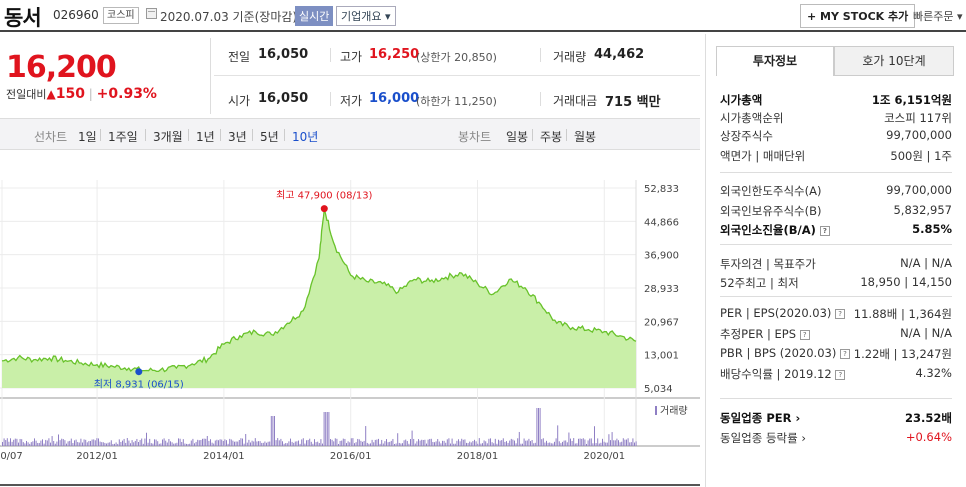 Image resolution: width=966 pixels, height=487 pixels. Describe the element at coordinates (168, 137) in the screenshot. I see `tab-3m: 3개월` at that location.